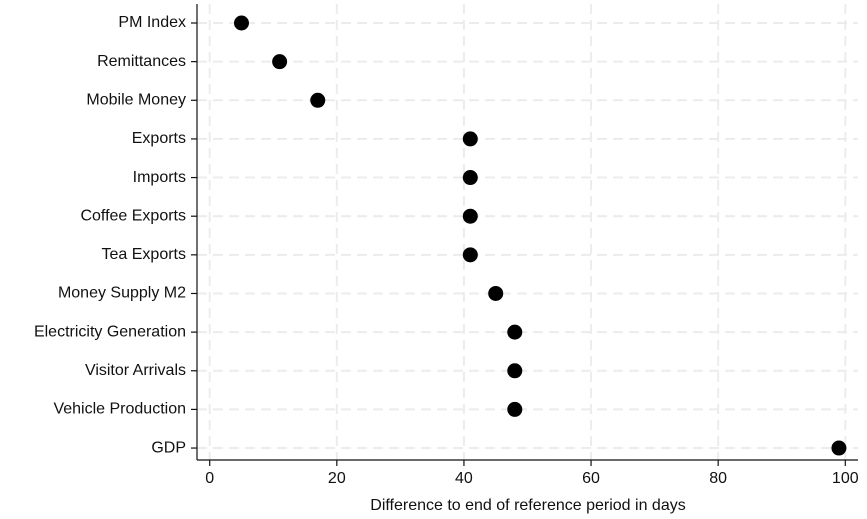  What do you see at coordinates (141, 61) in the screenshot?
I see `y-tick-label: Remittances` at bounding box center [141, 61].